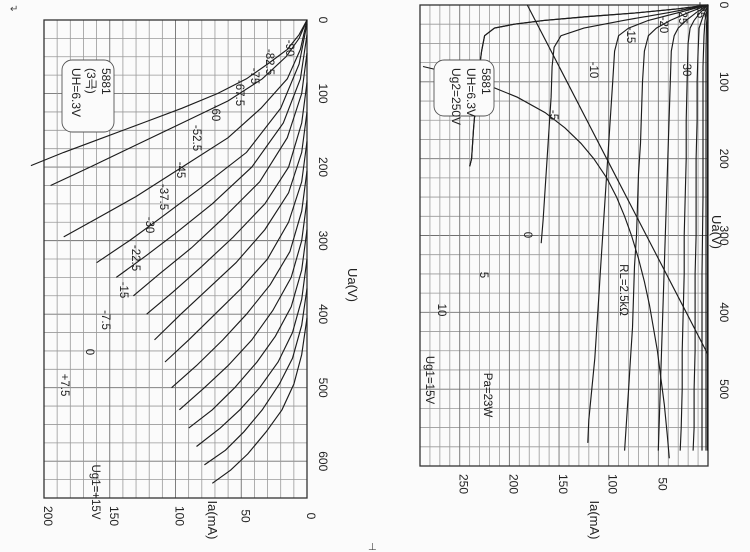 Image resolution: width=750 pixels, height=552 pixels. Describe the element at coordinates (105, 320) in the screenshot. I see `series-label: -7.5` at that location.